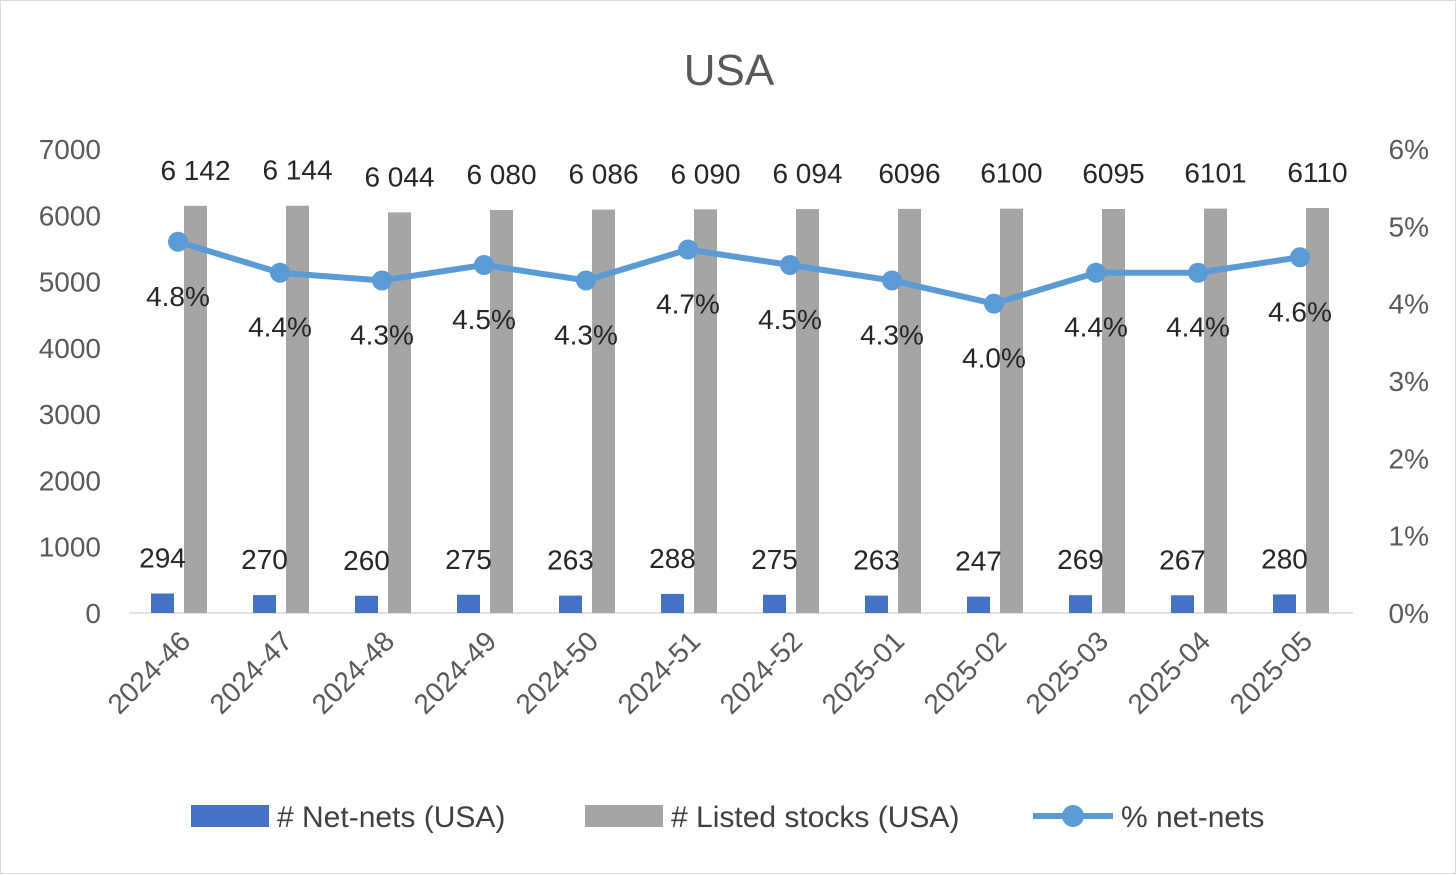 The image size is (1456, 875). I want to click on left-axis-tick-label: 7000, so click(70, 149).